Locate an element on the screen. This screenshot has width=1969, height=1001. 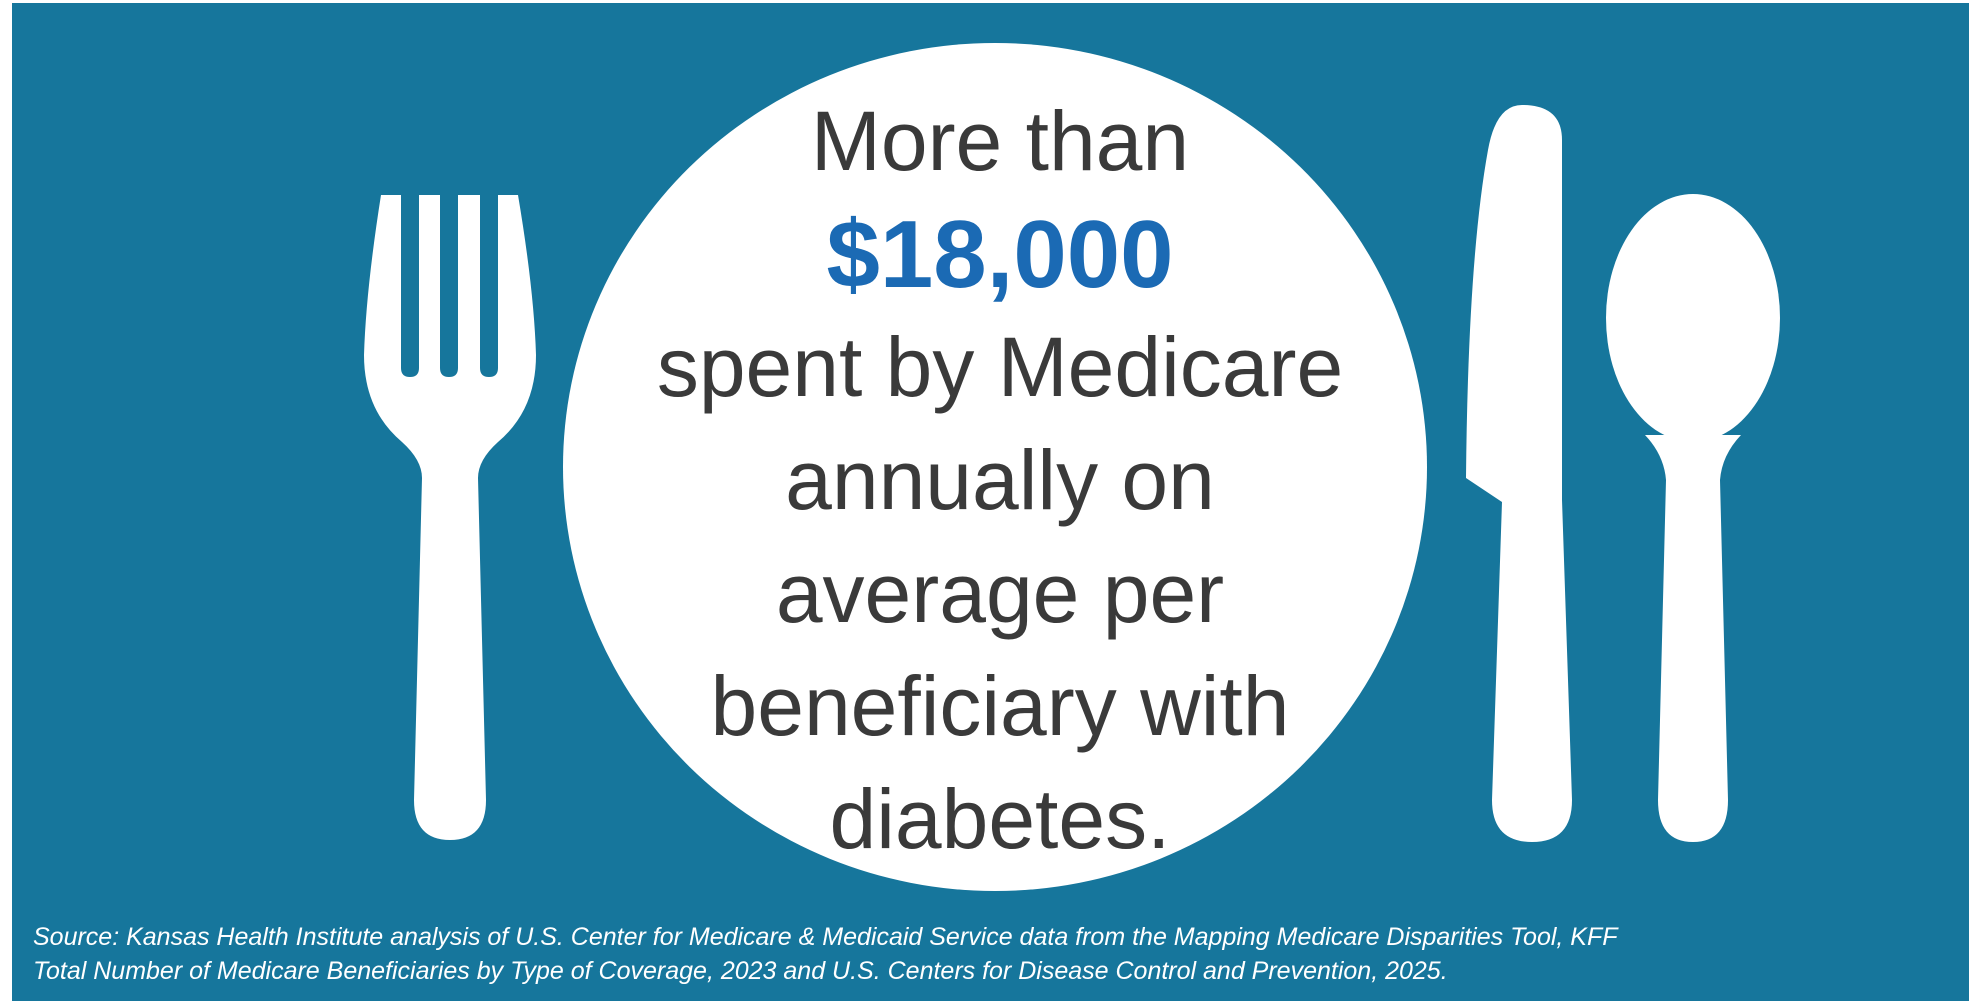
headline-line-4: annually on is located at coordinates (1000, 480).